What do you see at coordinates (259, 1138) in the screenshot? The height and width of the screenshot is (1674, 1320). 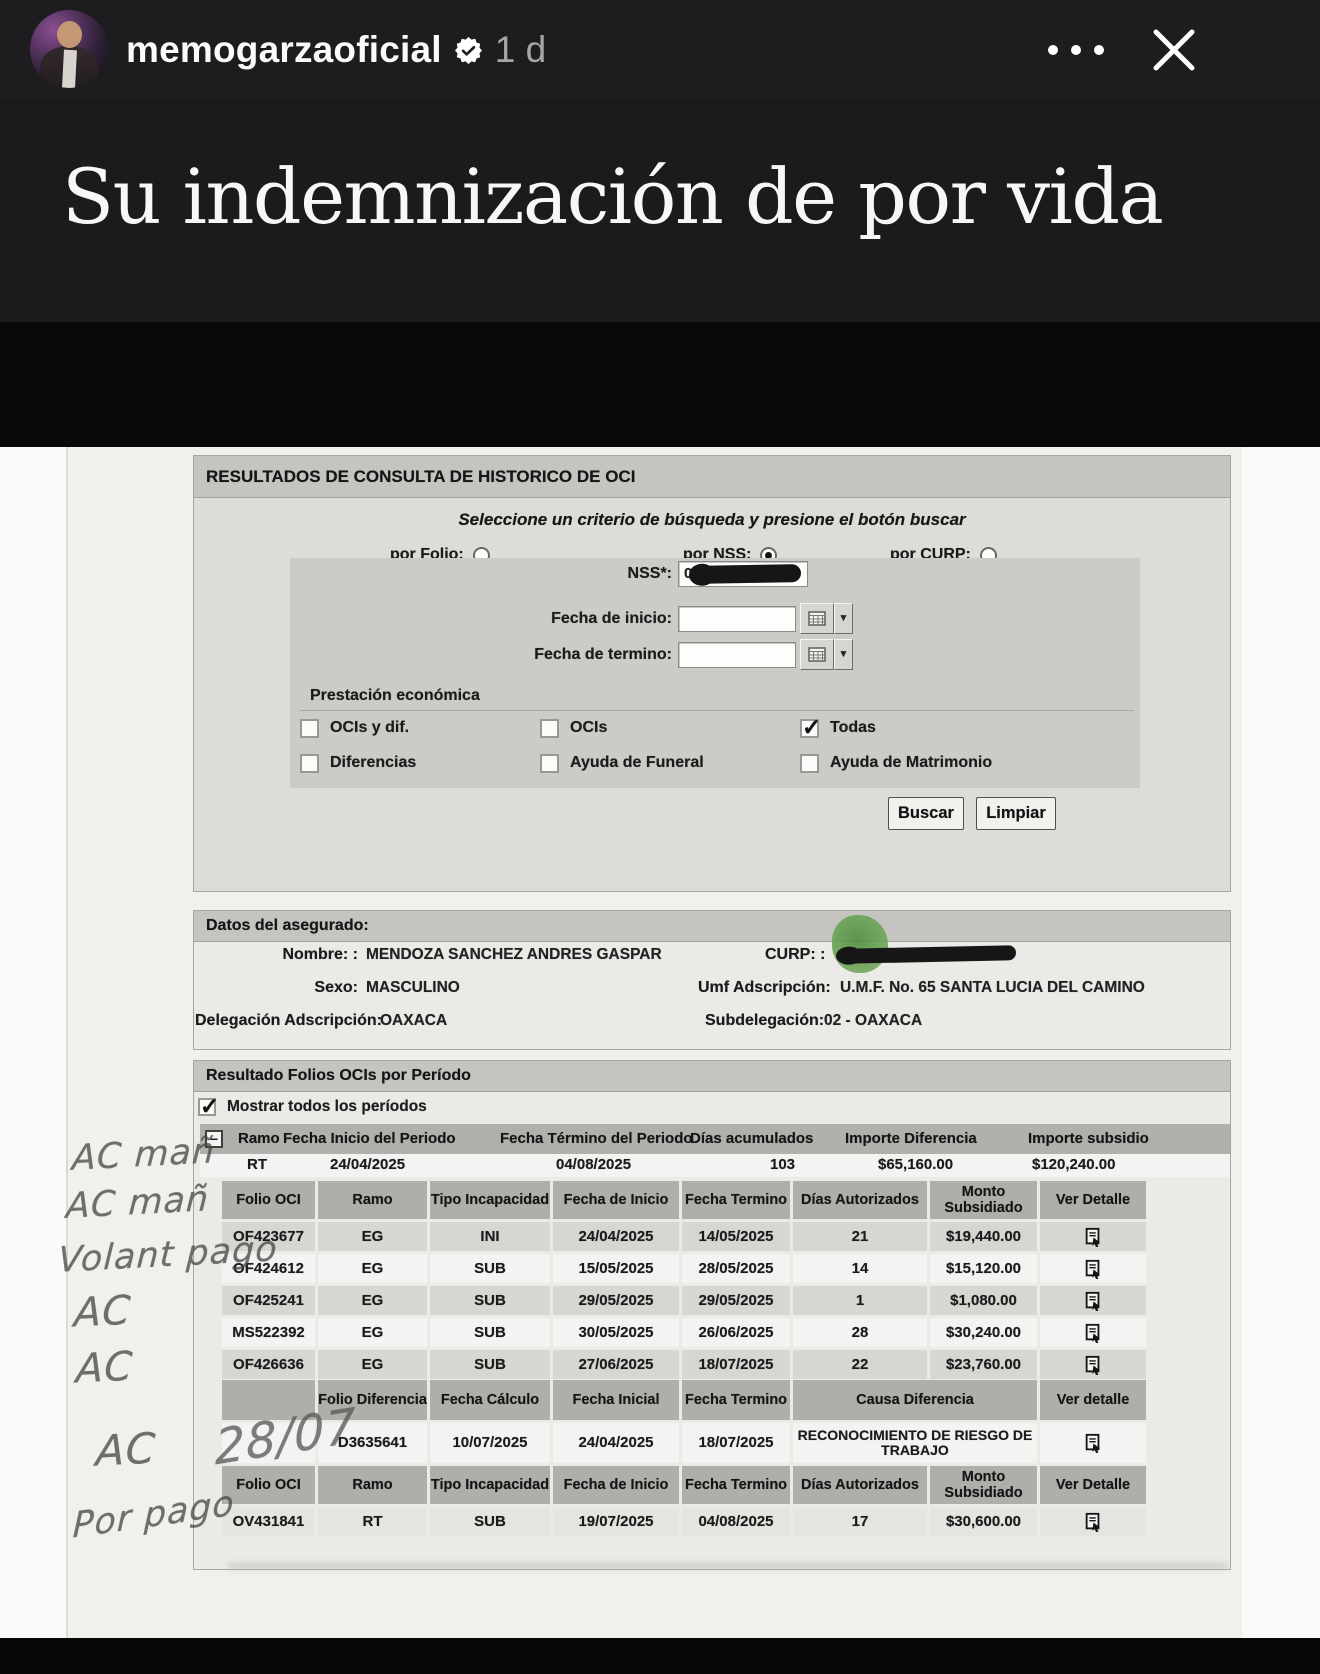 I see `resumen-header: Ramo` at bounding box center [259, 1138].